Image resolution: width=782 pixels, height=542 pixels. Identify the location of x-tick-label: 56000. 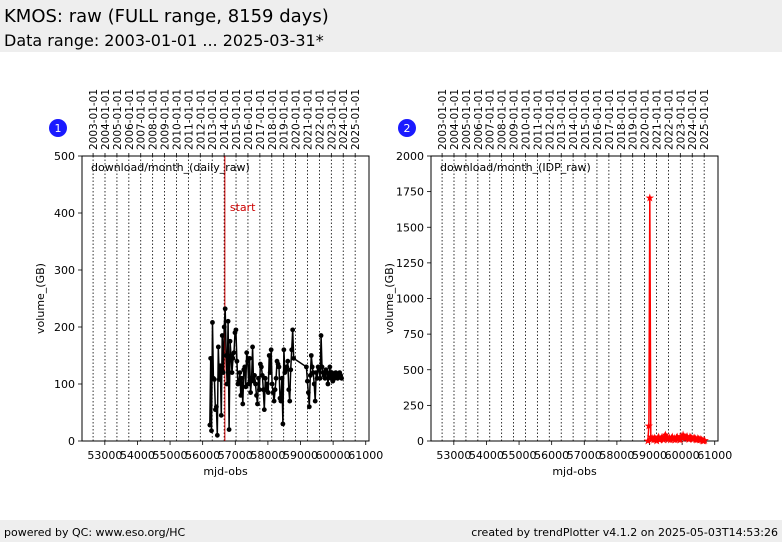
(551, 455).